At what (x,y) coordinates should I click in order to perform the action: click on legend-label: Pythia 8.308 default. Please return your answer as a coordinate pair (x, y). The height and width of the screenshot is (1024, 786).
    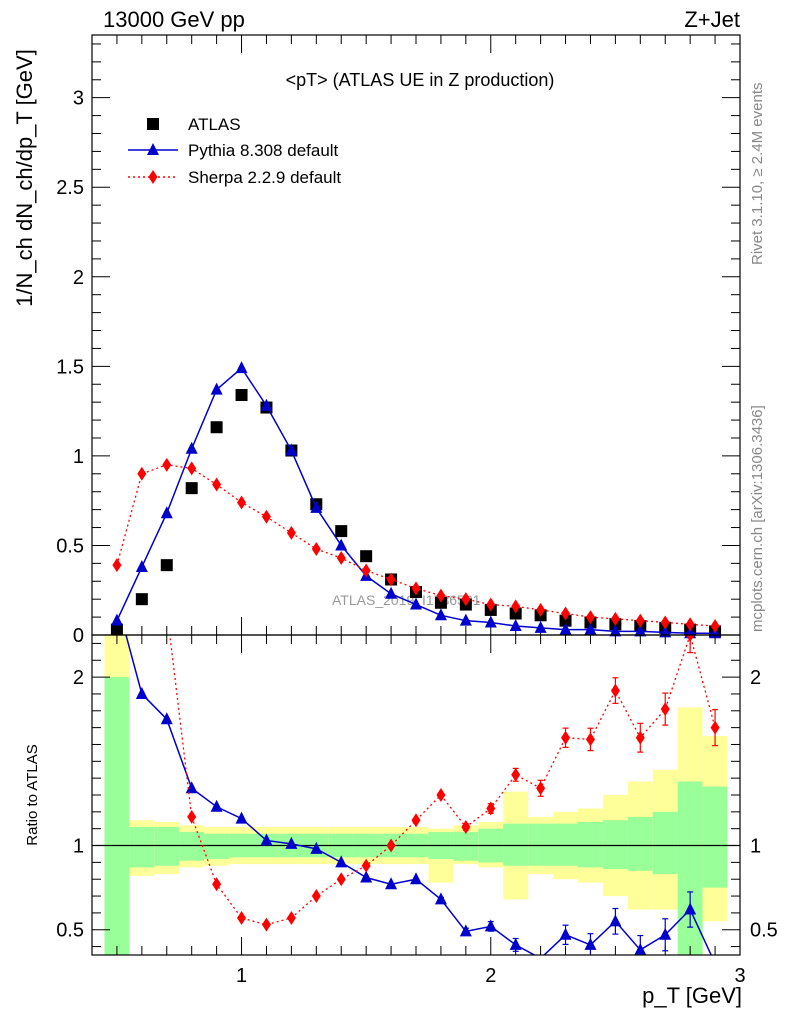
    Looking at the image, I should click on (263, 150).